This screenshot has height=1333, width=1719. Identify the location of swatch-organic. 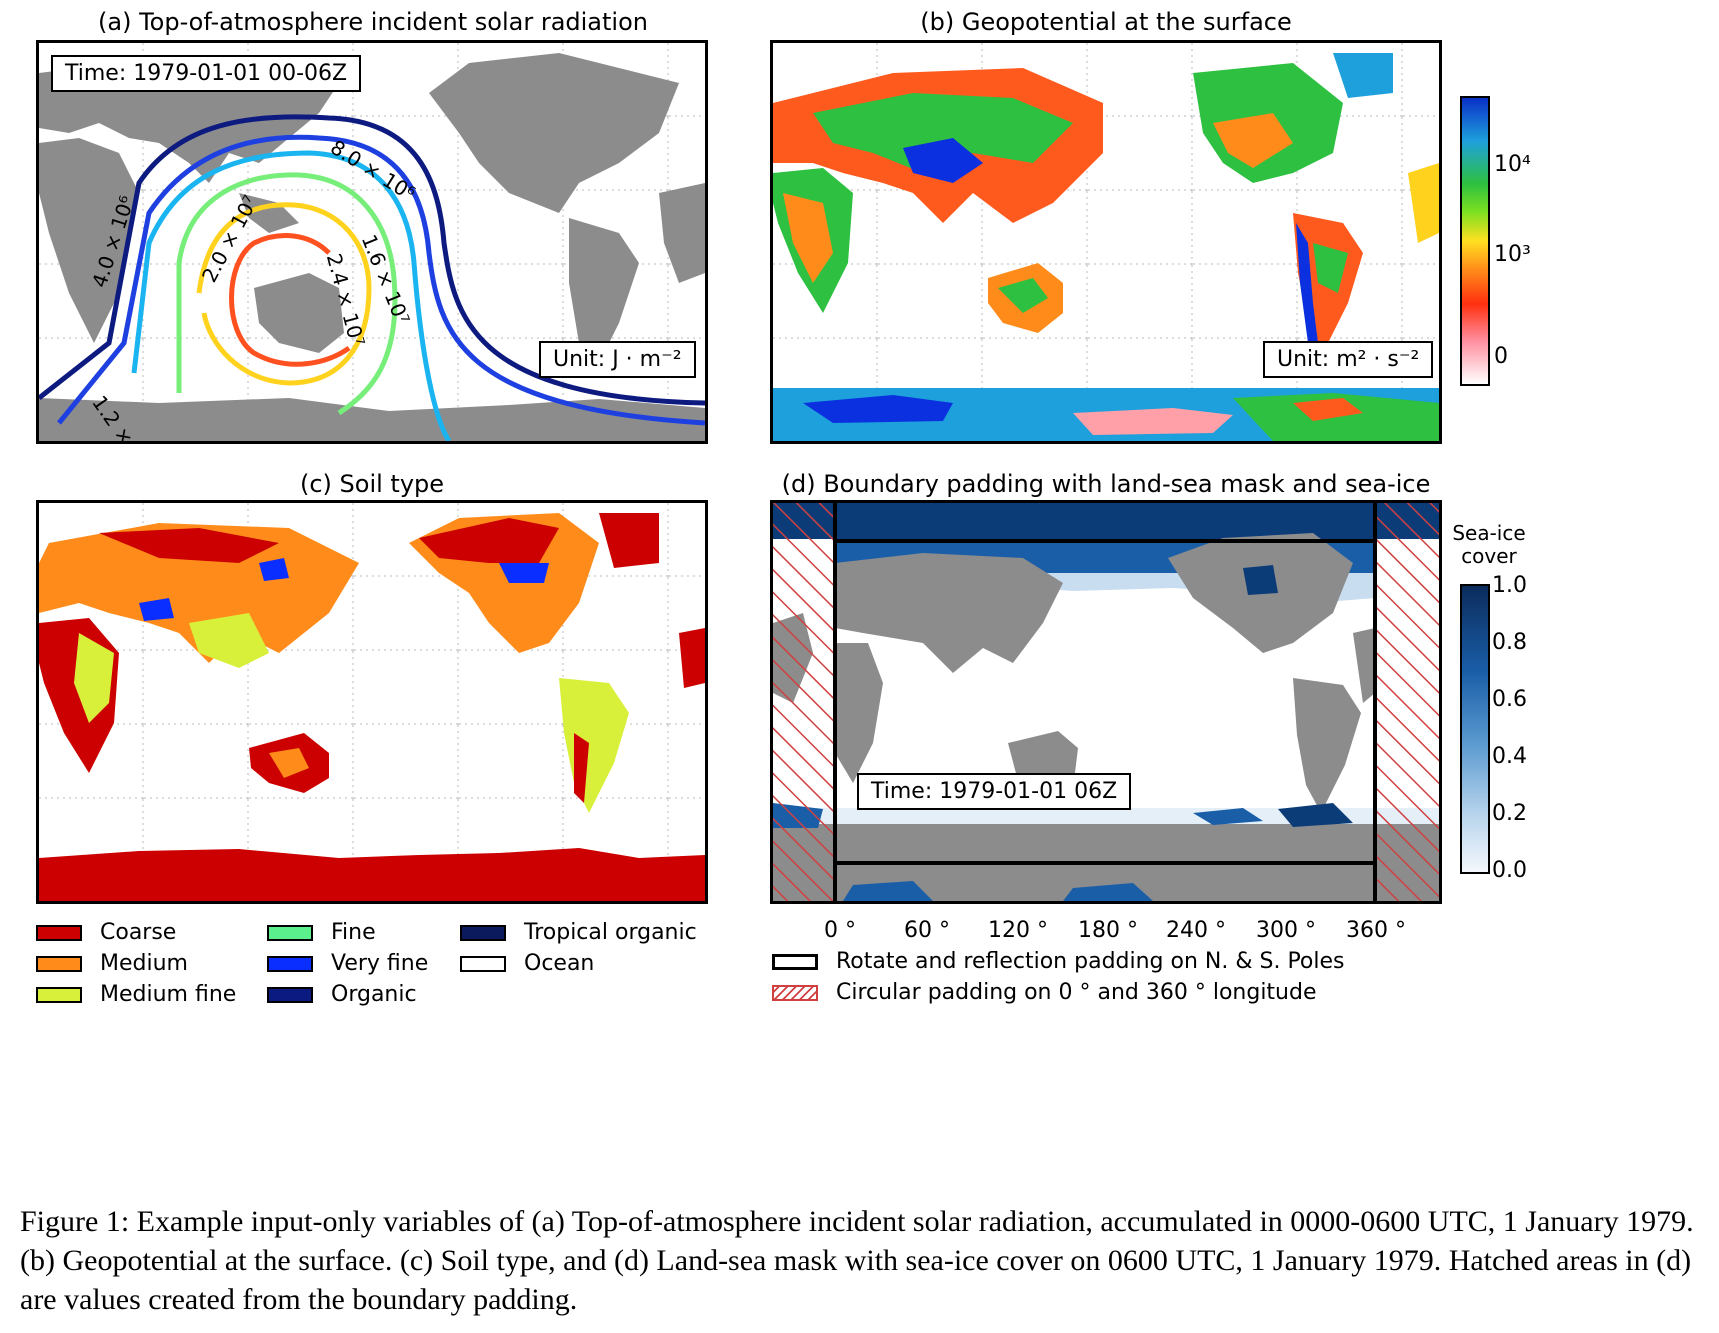
(290, 994).